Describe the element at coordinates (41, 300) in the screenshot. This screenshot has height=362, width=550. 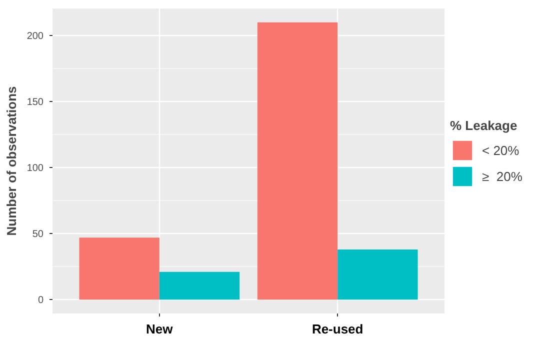
I see `y-tick-label: 0` at that location.